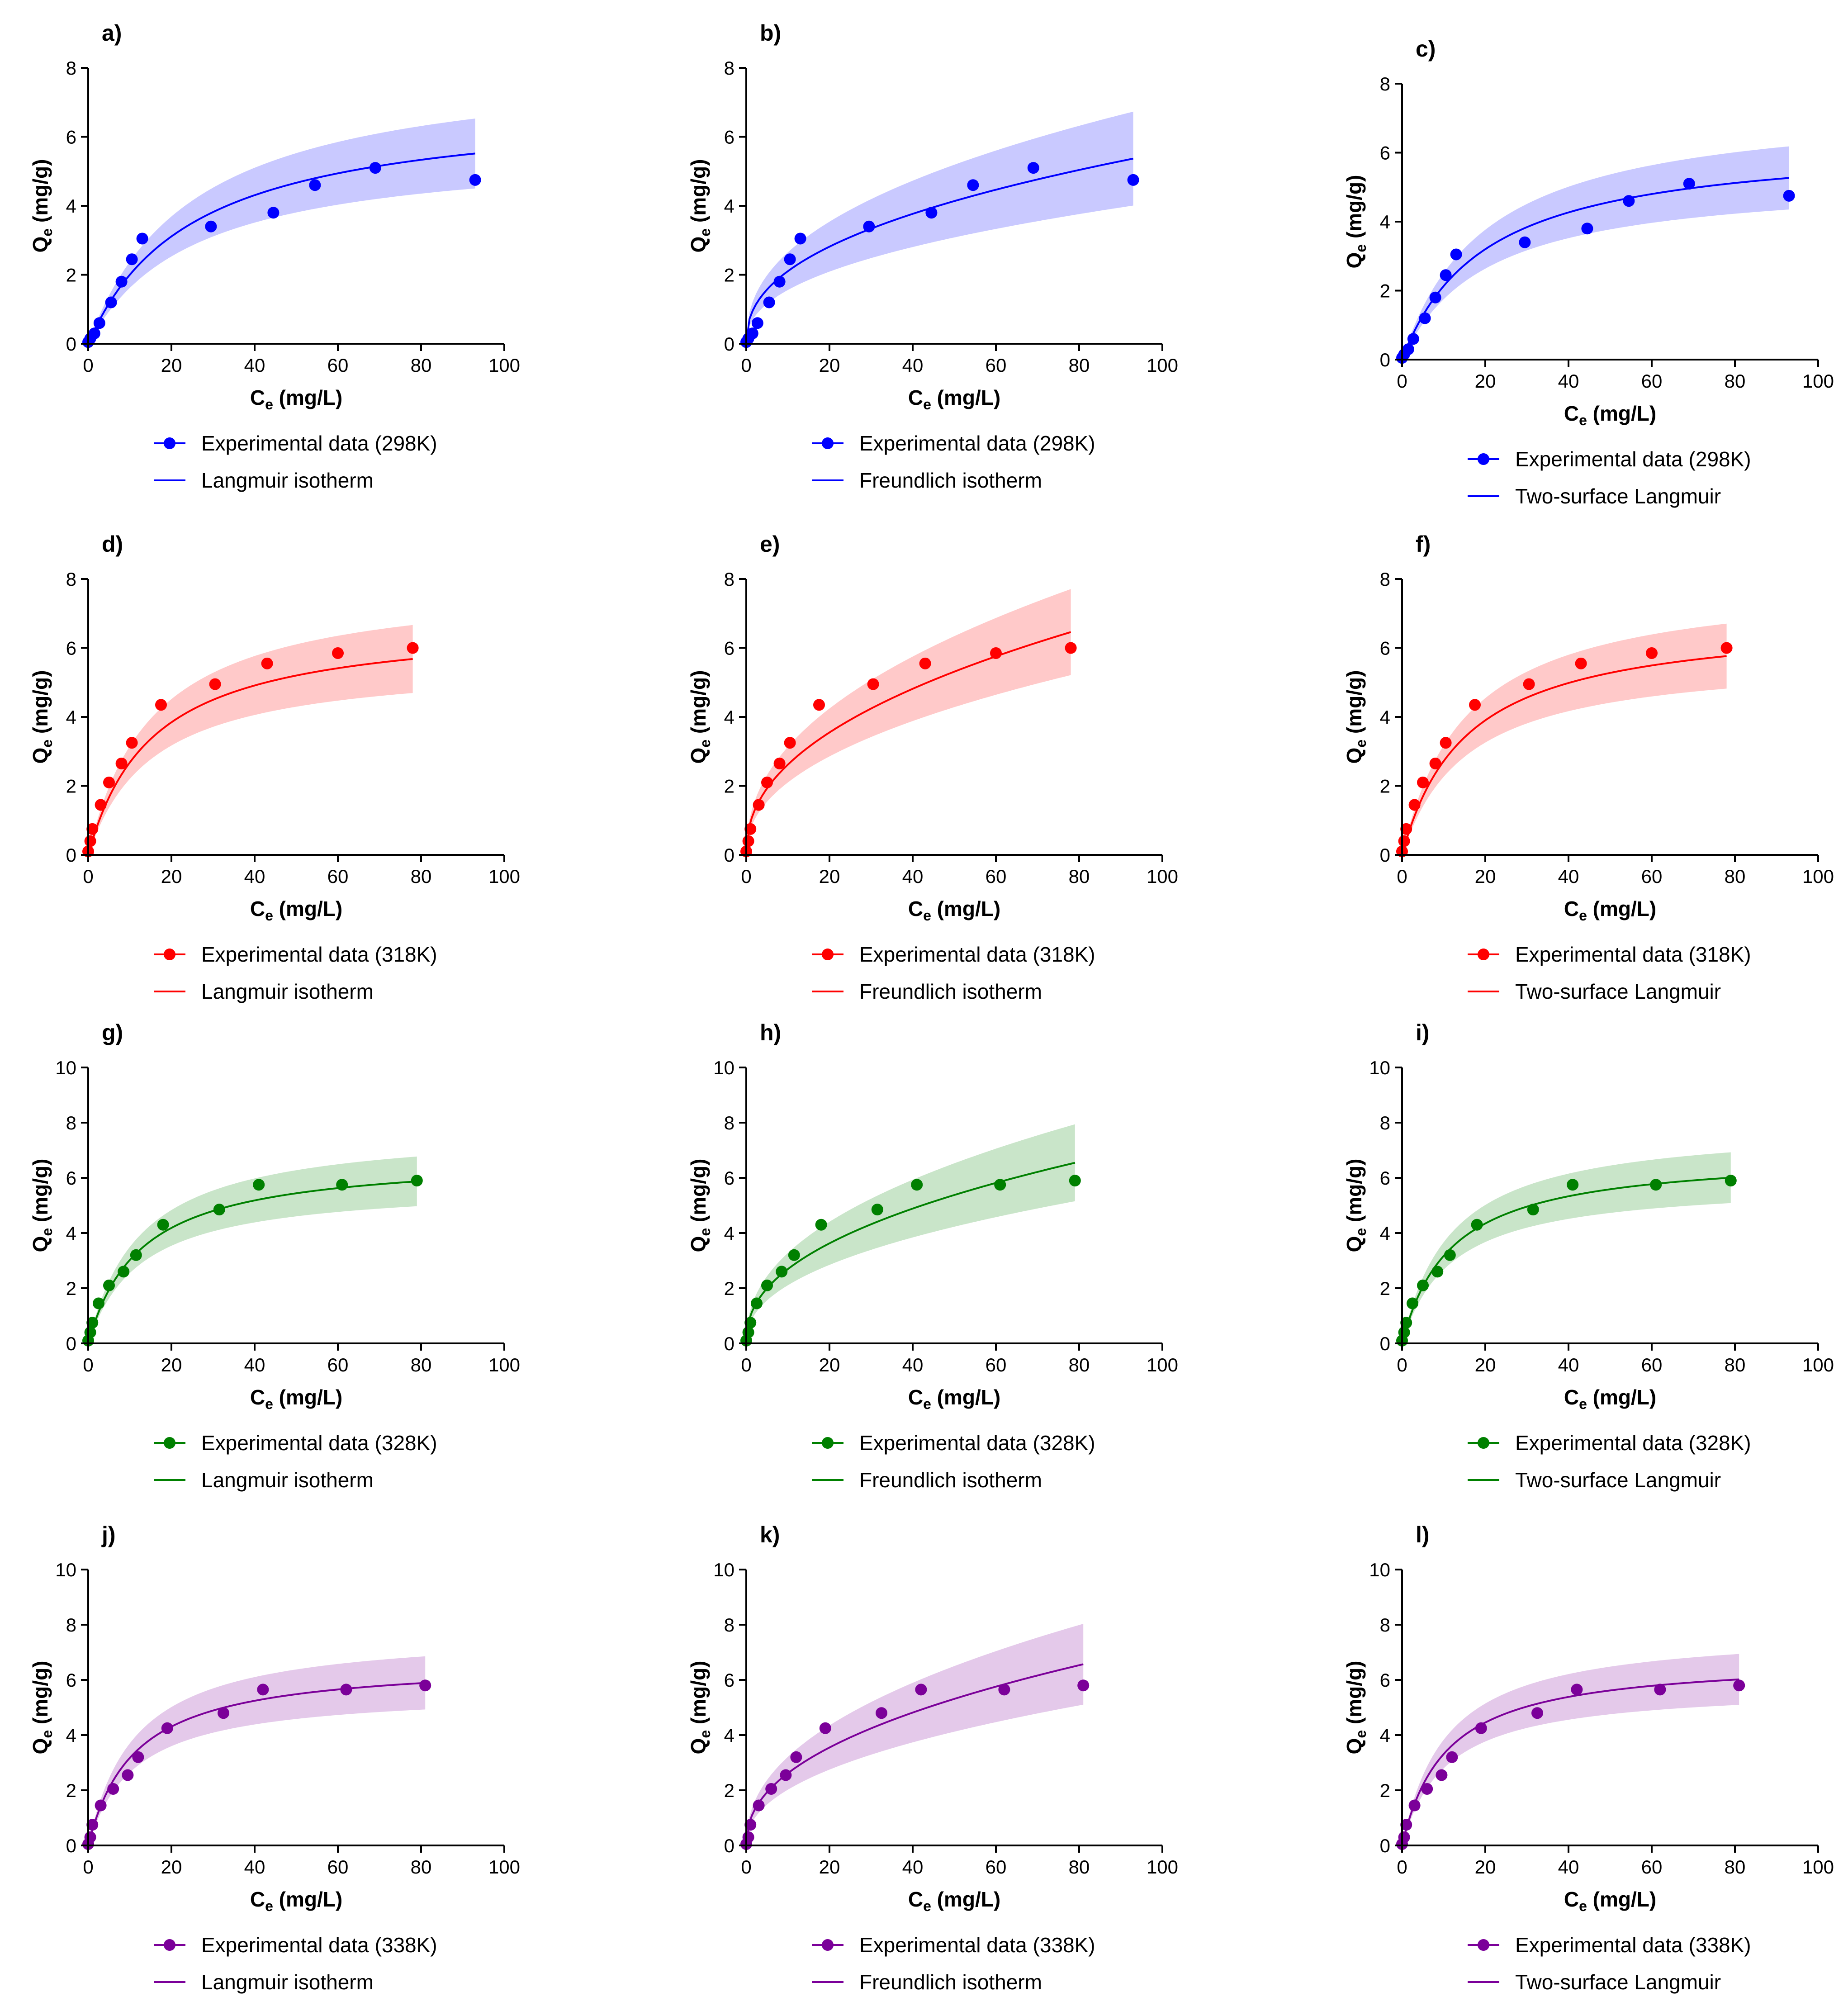 This screenshot has width=1848, height=2011. I want to click on legend-label-data: Experimental data (338K), so click(1633, 1945).